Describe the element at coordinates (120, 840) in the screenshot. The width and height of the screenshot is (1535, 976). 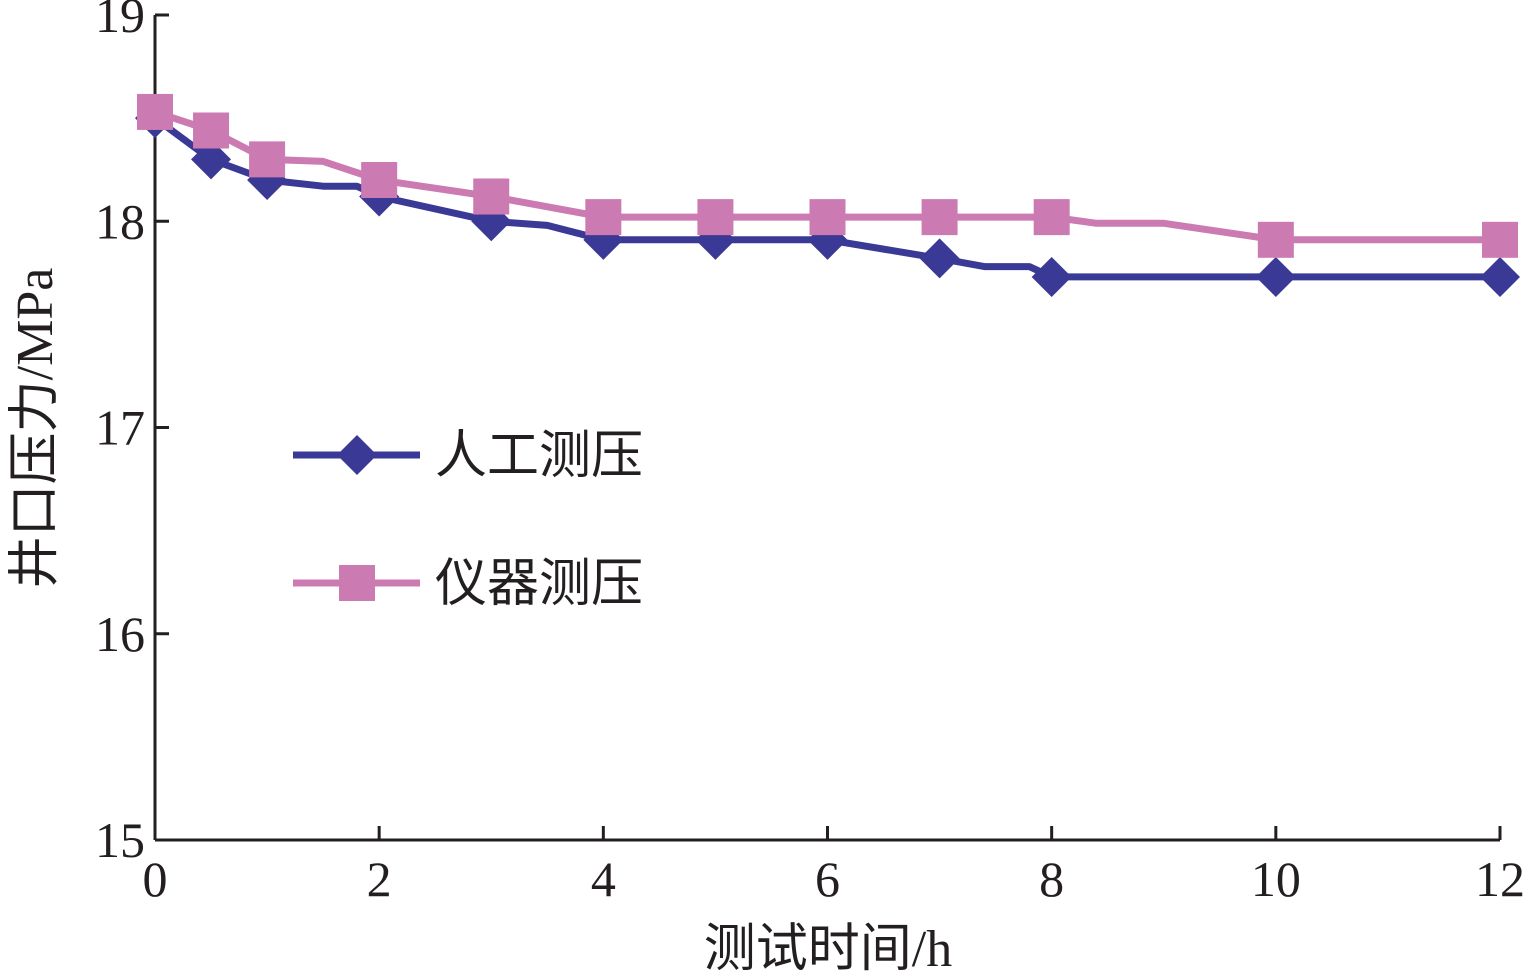
I see `y-tick-label: 15` at that location.